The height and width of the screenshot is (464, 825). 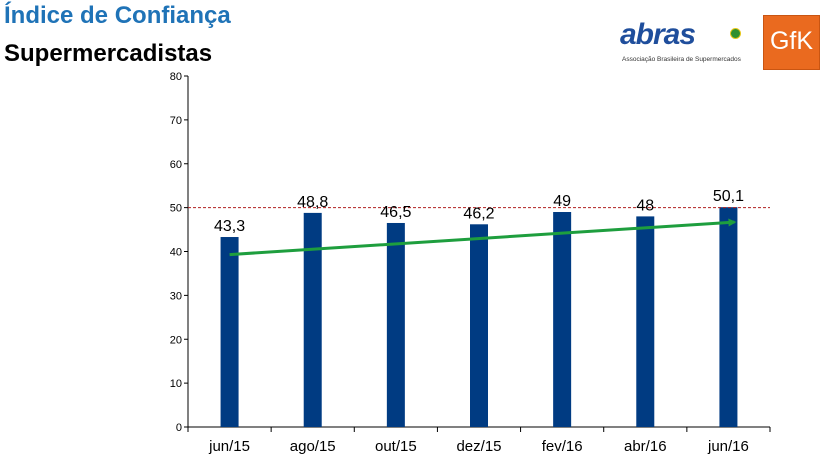 What do you see at coordinates (658, 34) in the screenshot?
I see `abras-wordmark: abras` at bounding box center [658, 34].